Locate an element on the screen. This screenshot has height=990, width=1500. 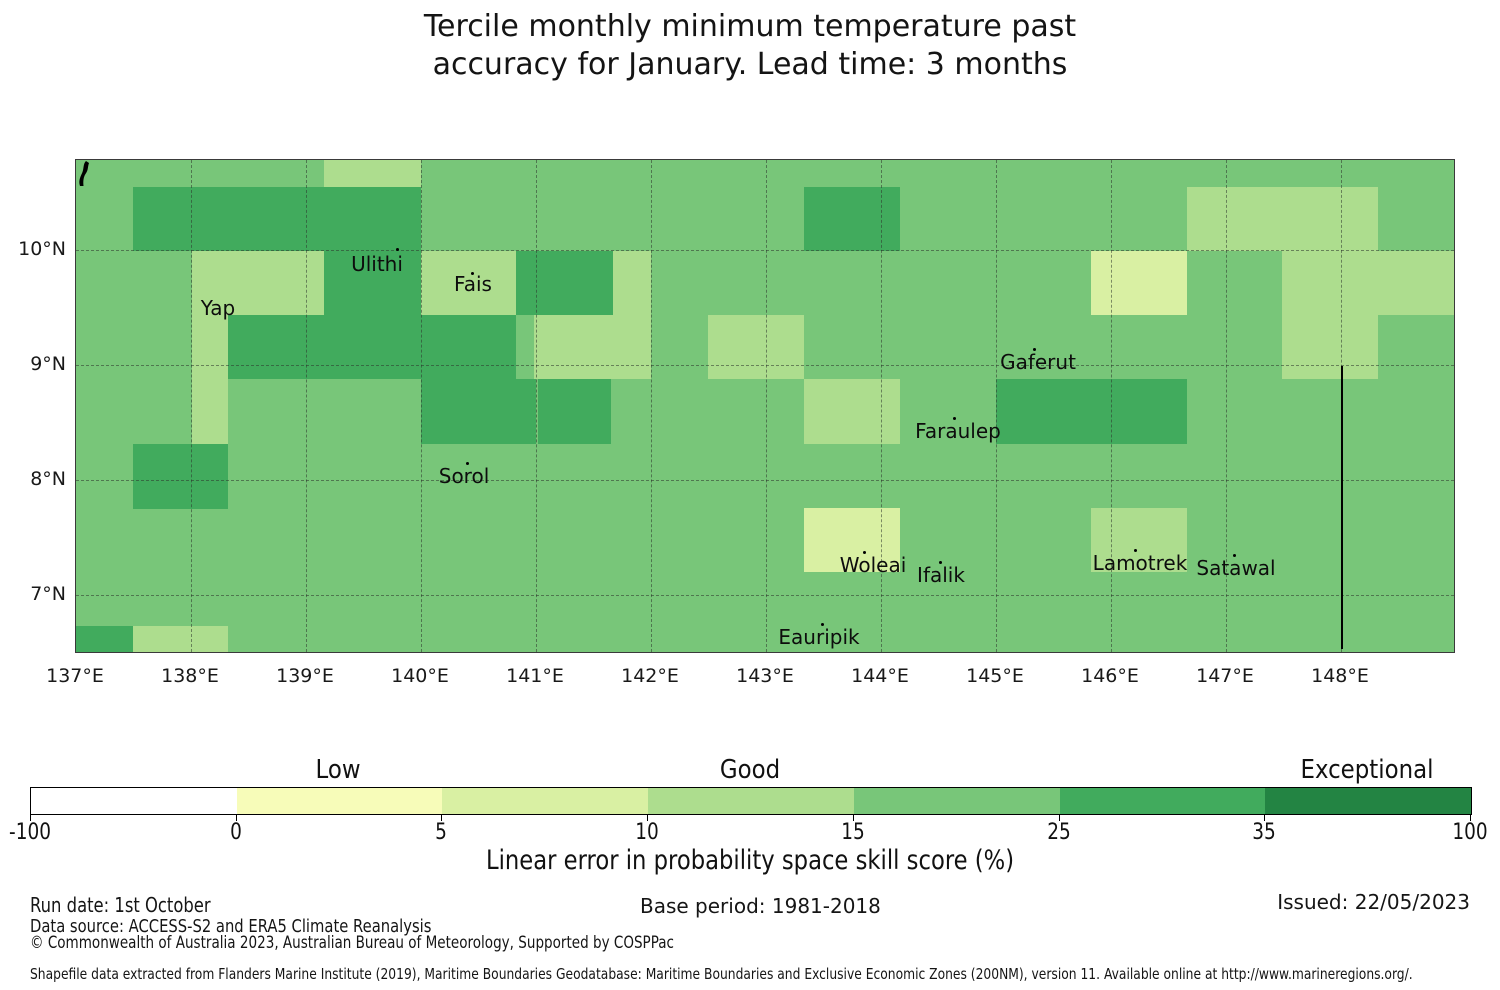
x-tick-label: 138°E is located at coordinates (190, 676).